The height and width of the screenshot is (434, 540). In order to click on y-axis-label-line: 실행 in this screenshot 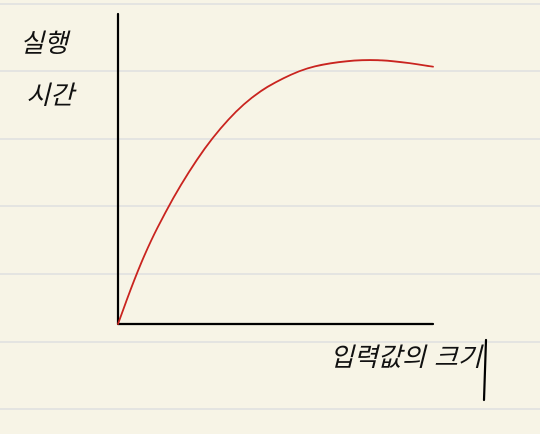, I will do `click(45, 44)`.